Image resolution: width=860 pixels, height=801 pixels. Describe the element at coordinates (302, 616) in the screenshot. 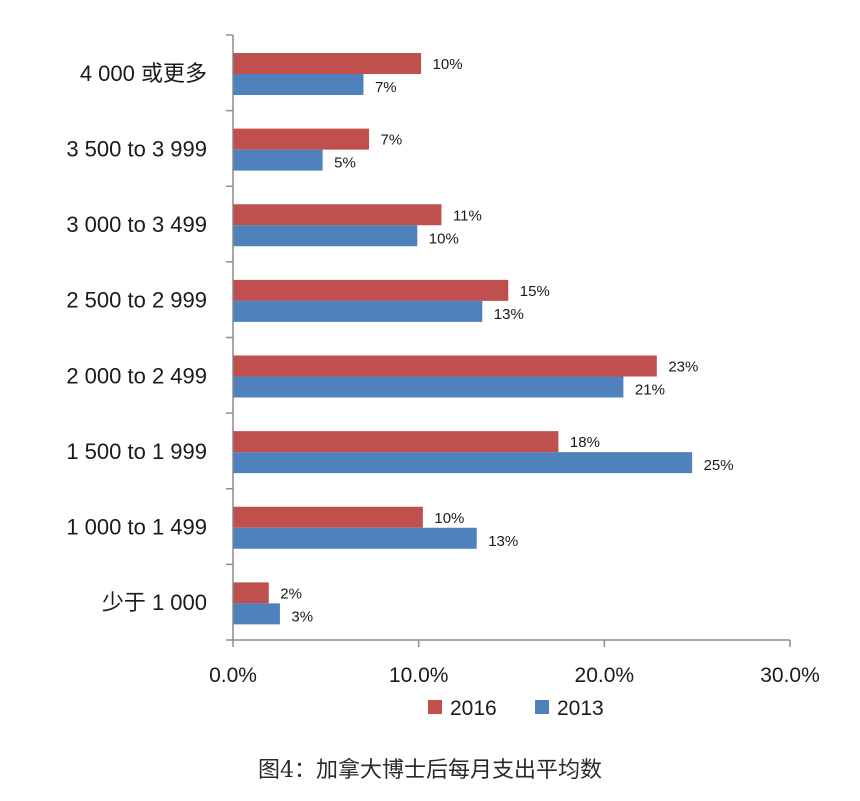

I see `data-label-2013: 3%` at that location.